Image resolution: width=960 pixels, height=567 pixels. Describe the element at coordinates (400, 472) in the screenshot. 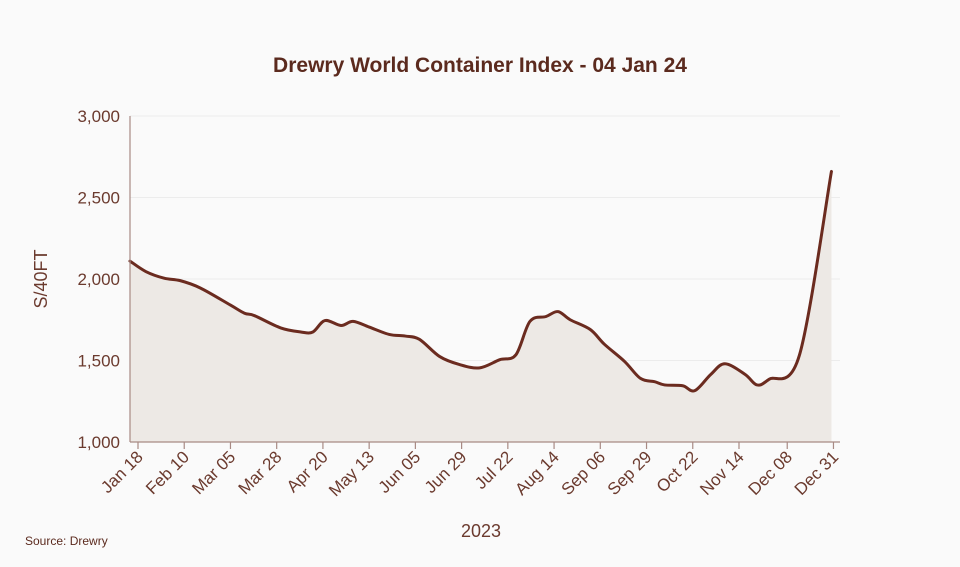

I see `x-tick-label: Jun 05` at that location.